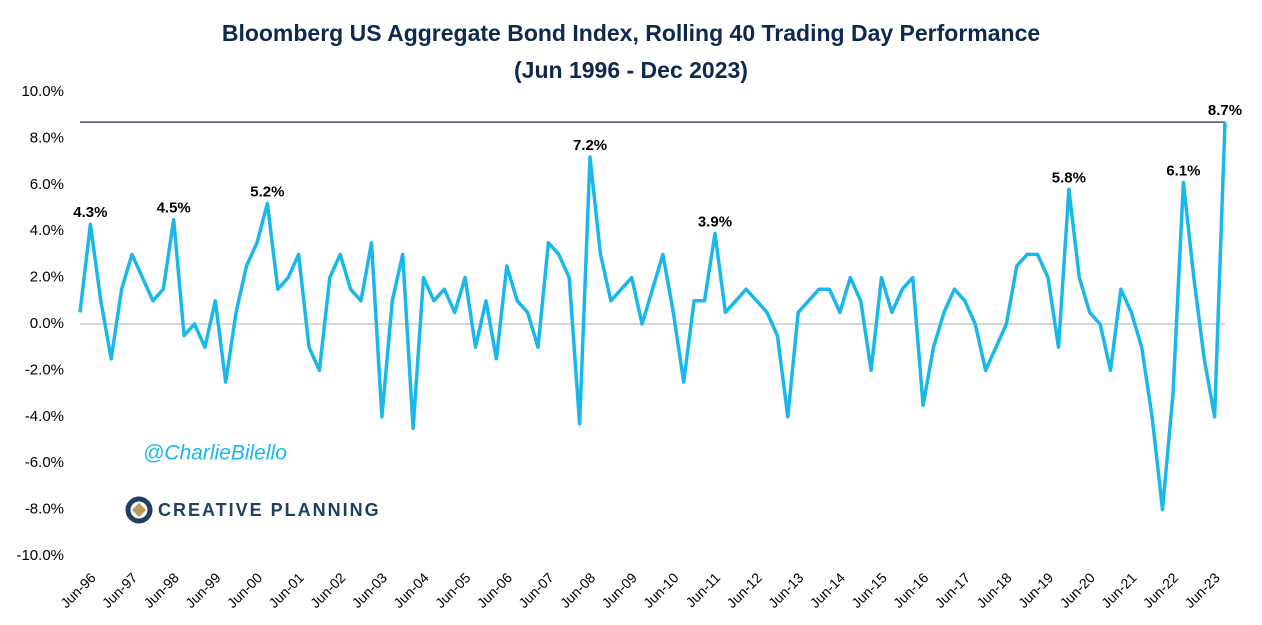 This screenshot has height=625, width=1262. I want to click on x-tick-label: Jun-05, so click(453, 590).